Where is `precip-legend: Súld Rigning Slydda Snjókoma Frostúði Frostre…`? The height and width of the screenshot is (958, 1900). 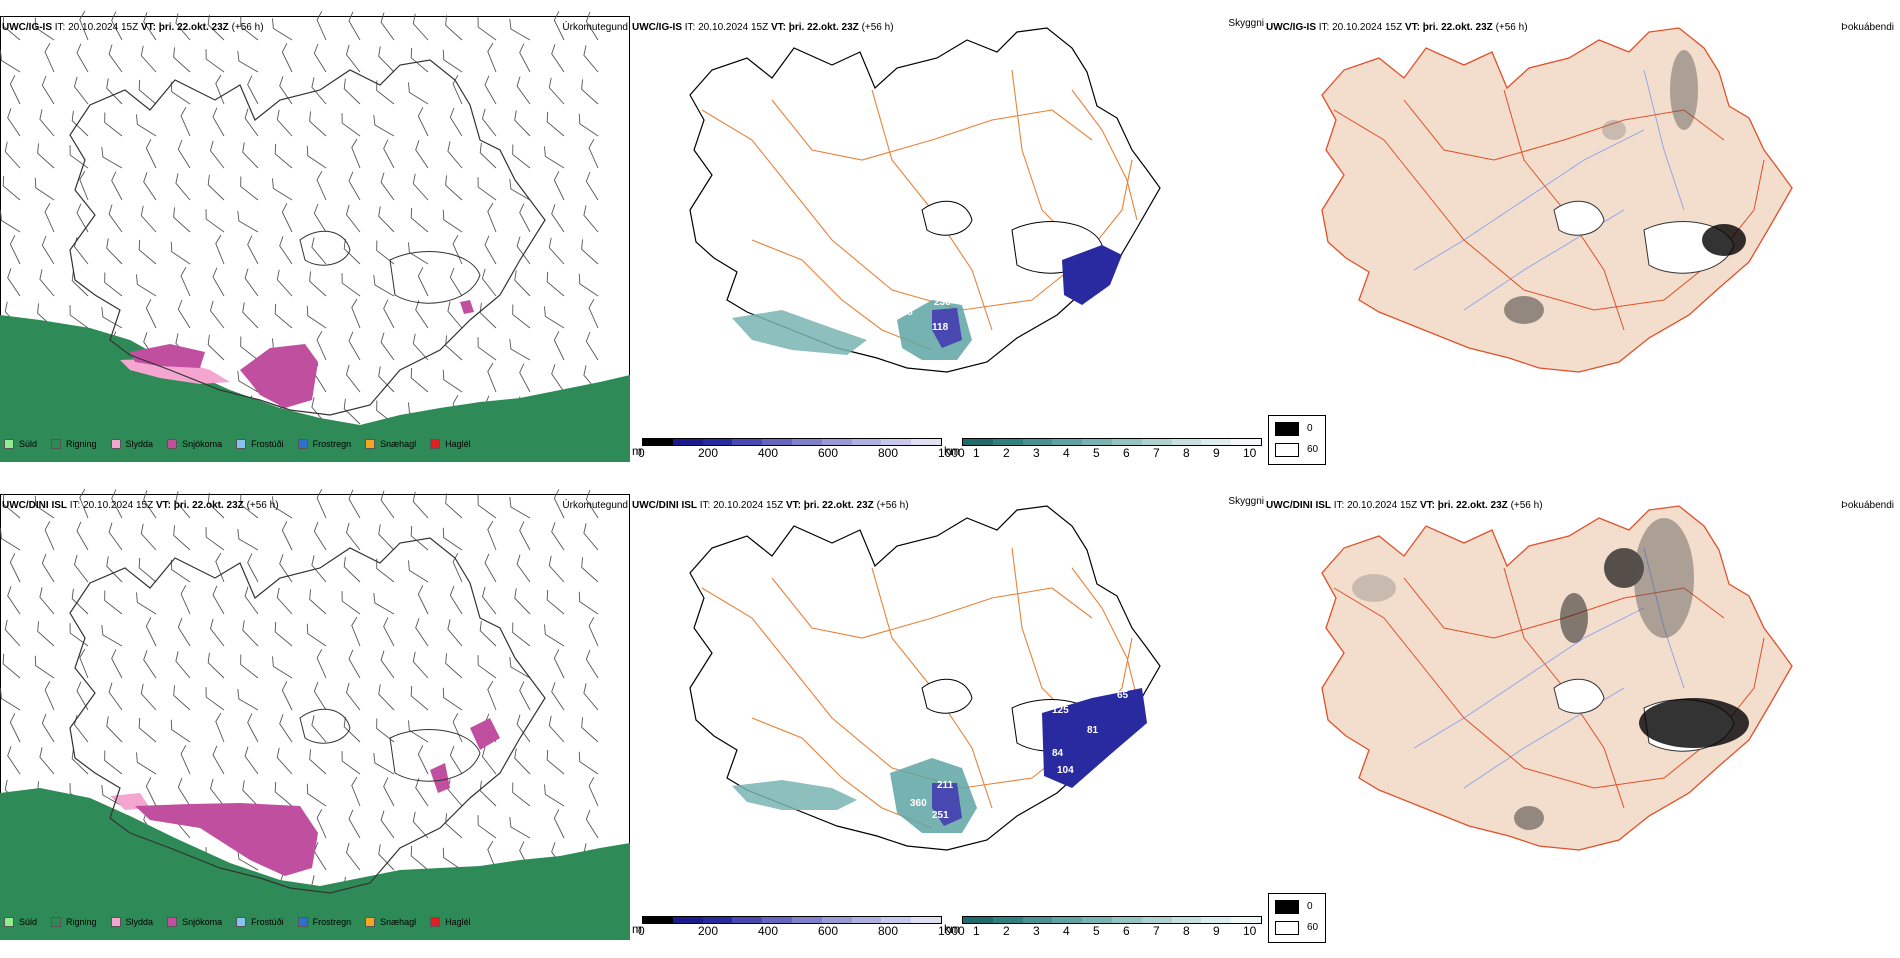 precip-legend: Súld Rigning Slydda Snjókoma Frostúði Frostre… is located at coordinates (244, 444).